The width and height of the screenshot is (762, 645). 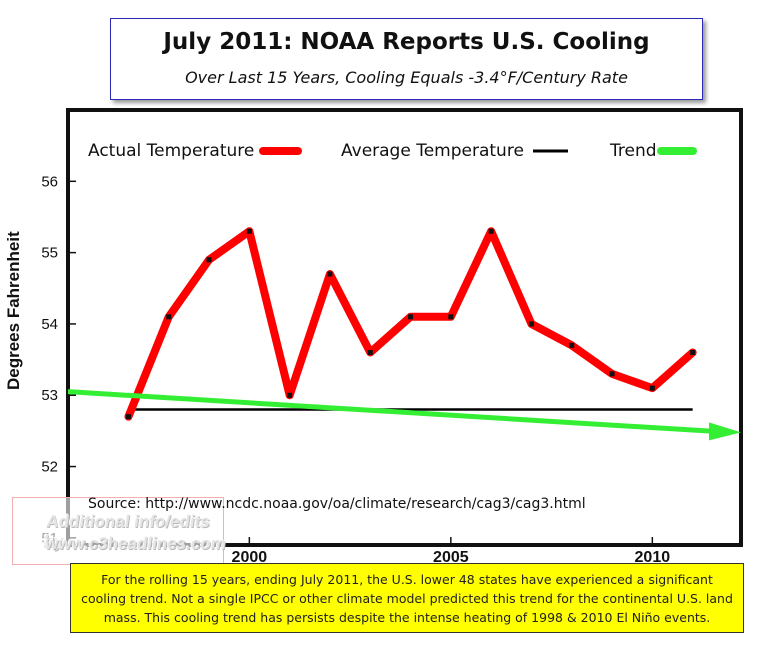 I want to click on data-point-2009, so click(x=612, y=374).